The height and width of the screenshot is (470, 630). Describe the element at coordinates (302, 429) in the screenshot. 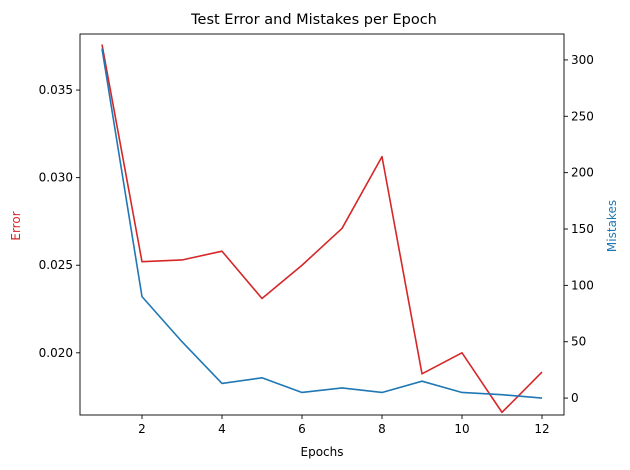

I see `x-tick-label: 6` at that location.